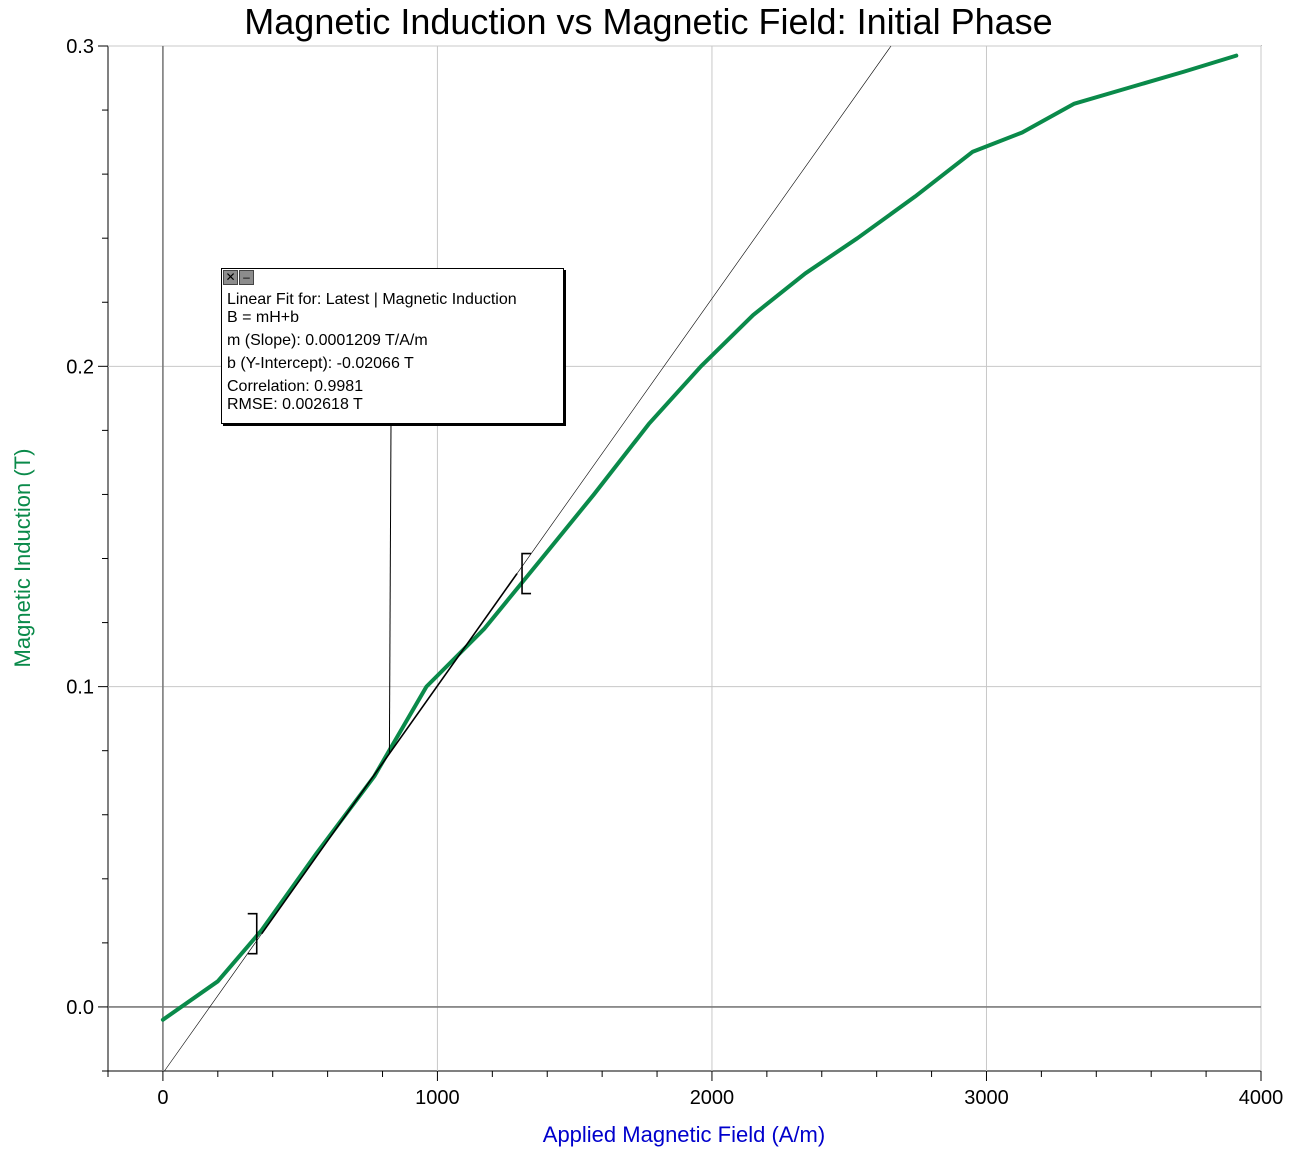  Describe the element at coordinates (246, 277) in the screenshot. I see `minimize-icon: –` at that location.